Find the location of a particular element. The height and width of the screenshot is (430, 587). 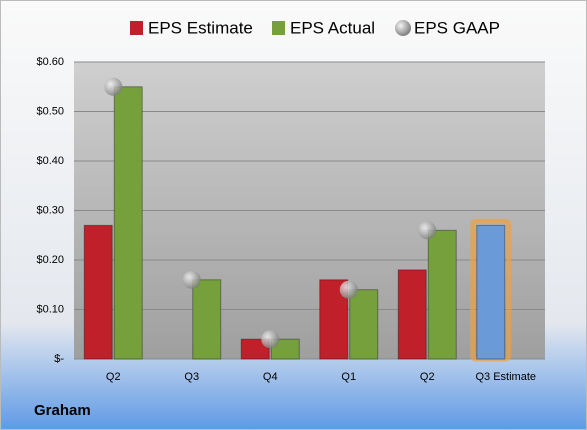

y-tick-label: $0.50 is located at coordinates (50, 111).